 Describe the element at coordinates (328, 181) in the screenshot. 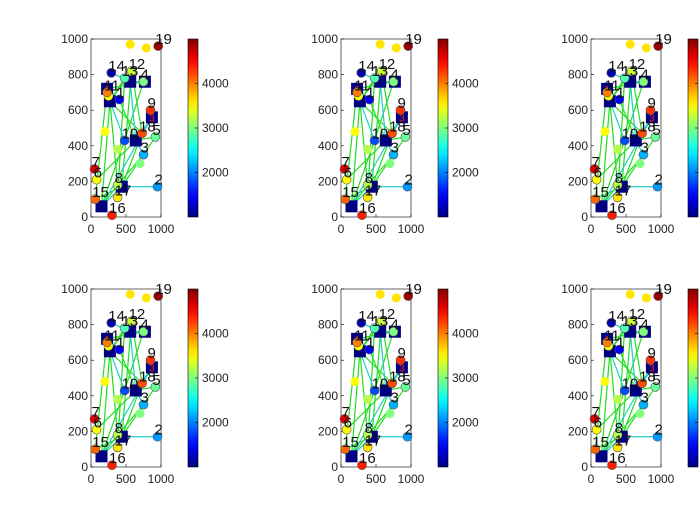

I see `y-tick-label: 200` at that location.